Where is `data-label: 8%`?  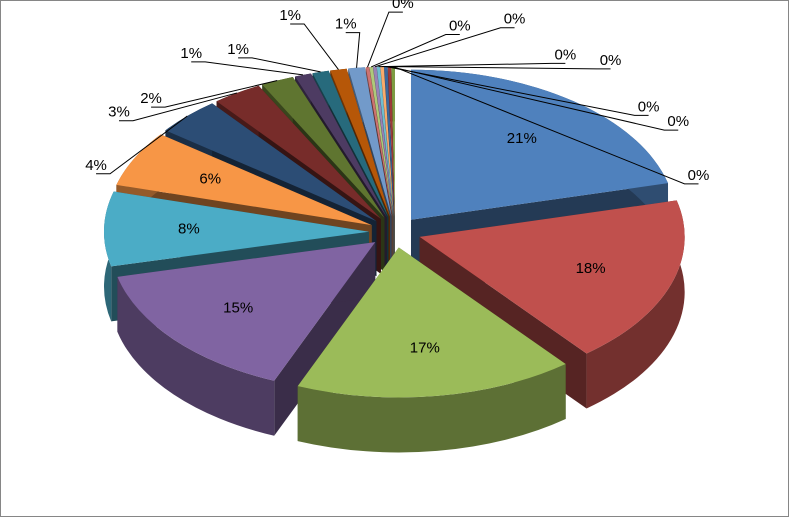
data-label: 8% is located at coordinates (189, 229).